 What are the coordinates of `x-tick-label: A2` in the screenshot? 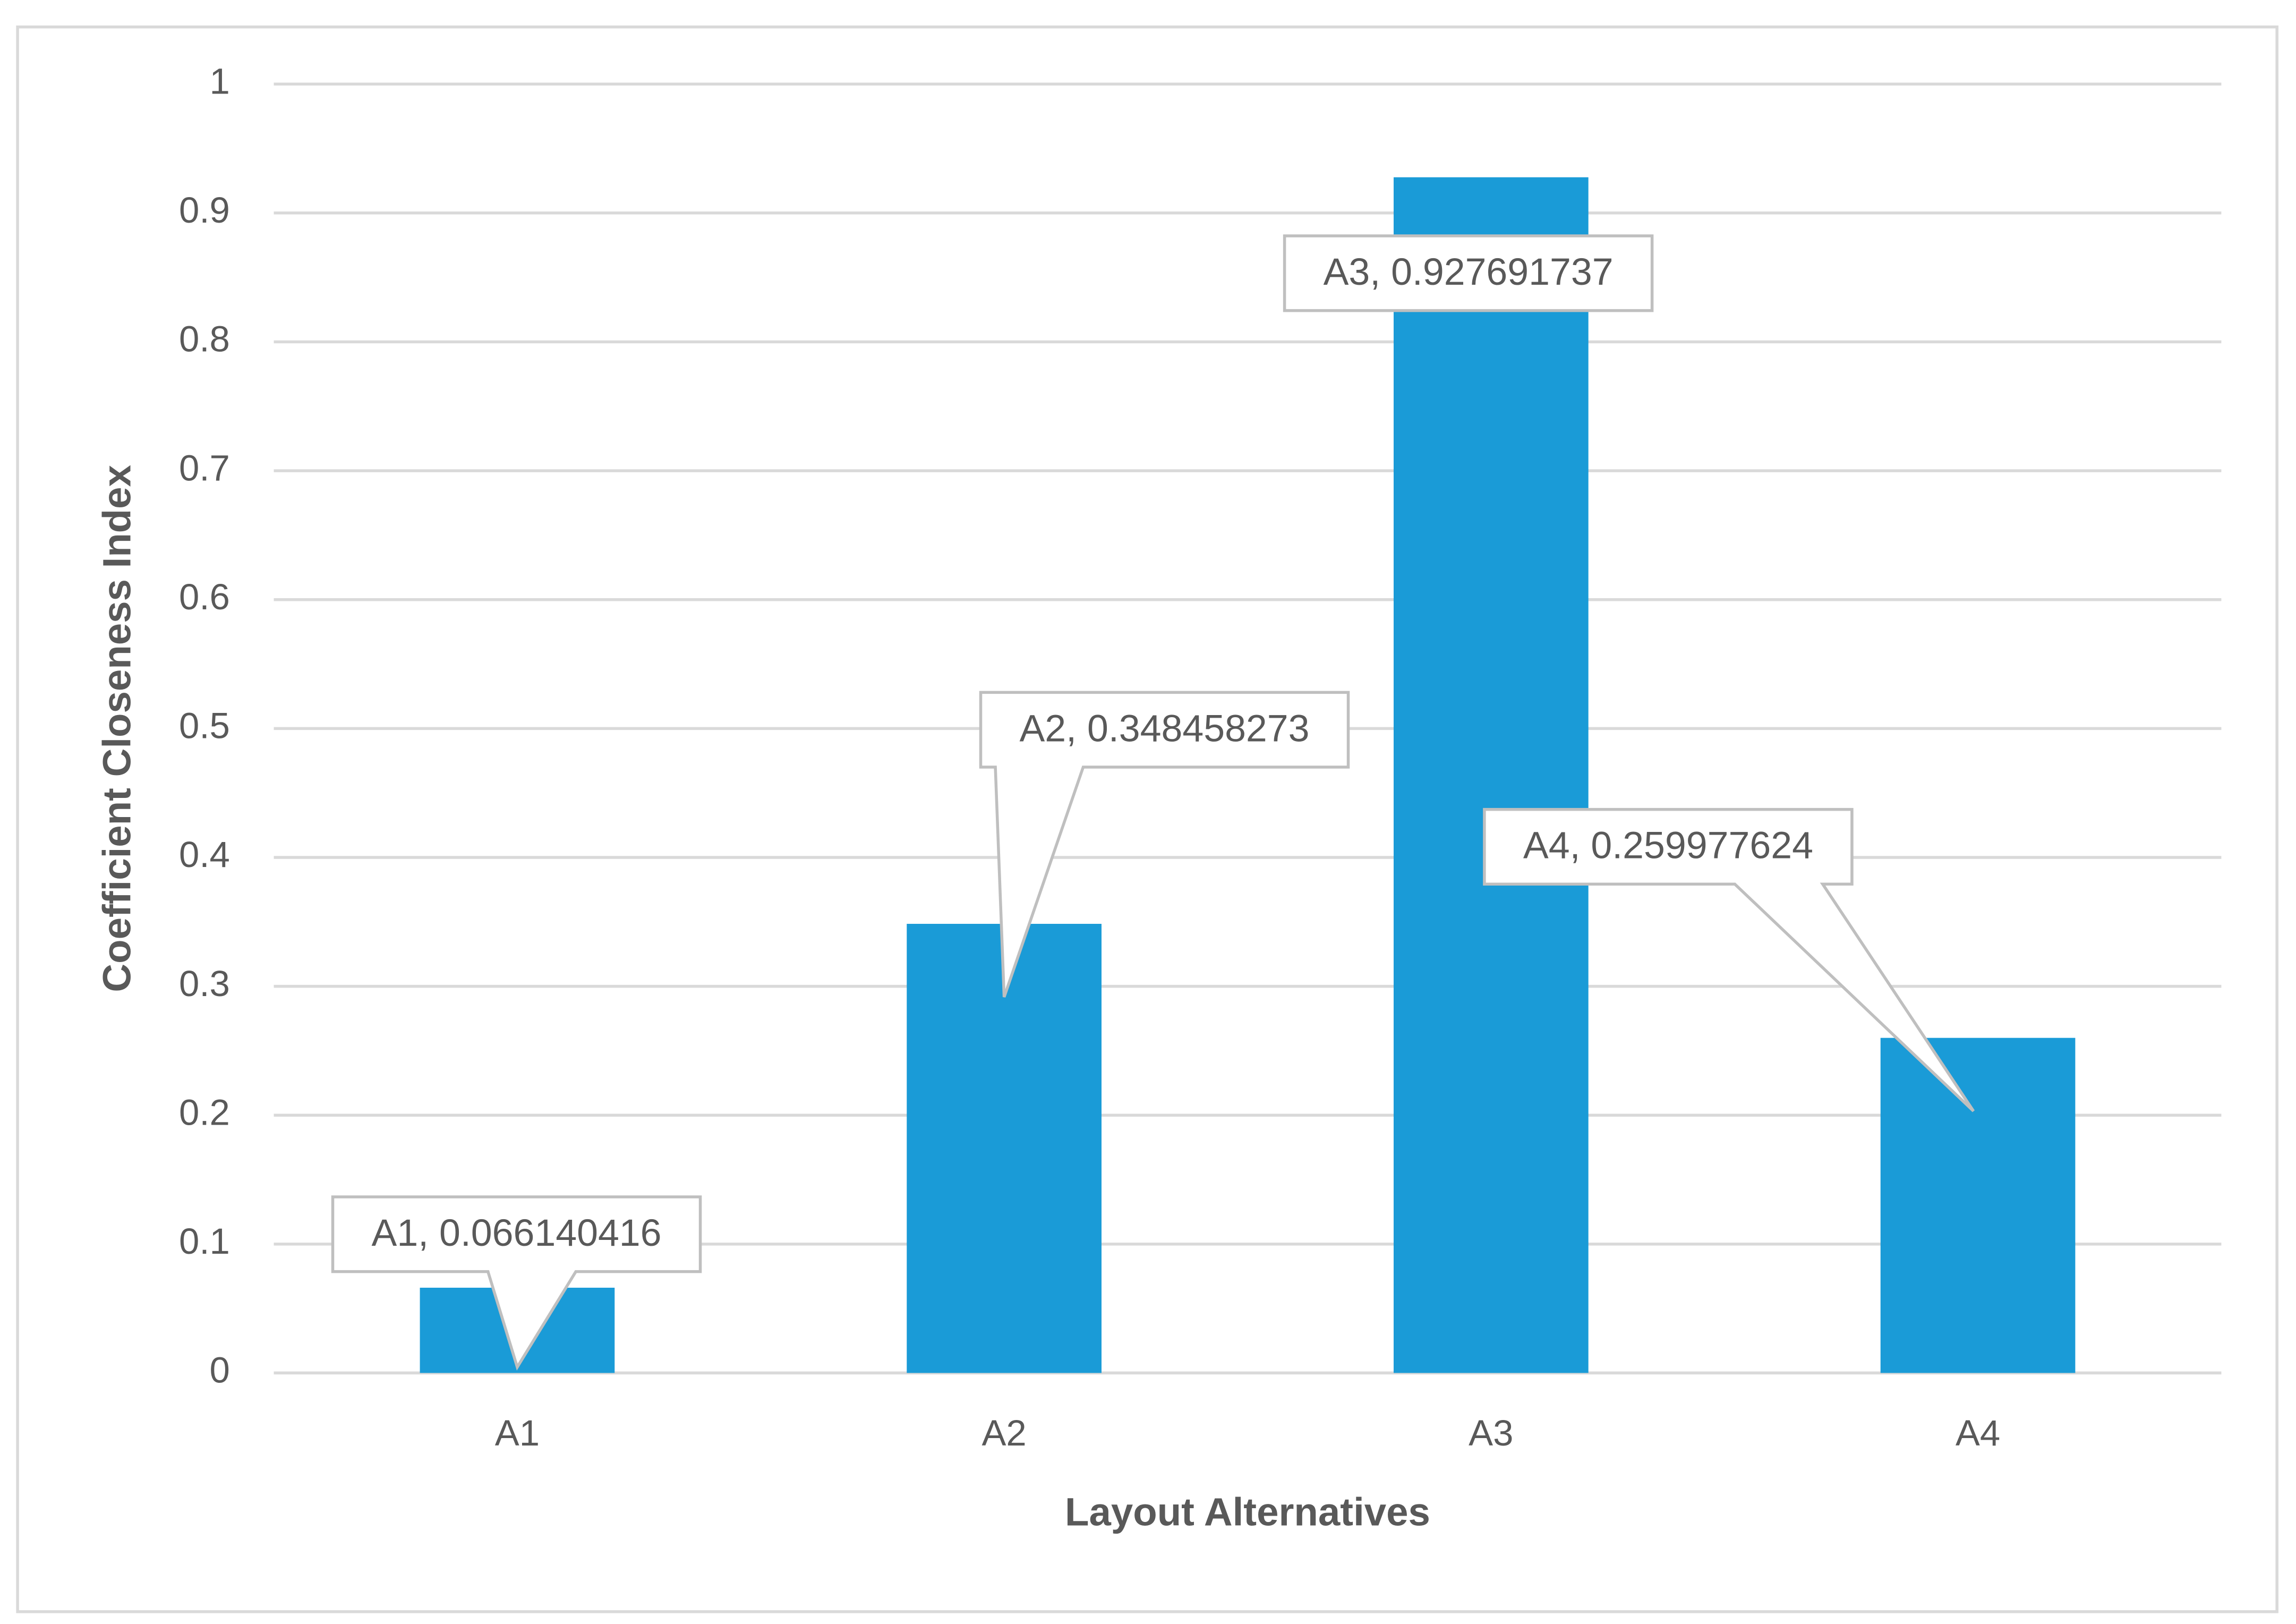 It's located at (1004, 1433).